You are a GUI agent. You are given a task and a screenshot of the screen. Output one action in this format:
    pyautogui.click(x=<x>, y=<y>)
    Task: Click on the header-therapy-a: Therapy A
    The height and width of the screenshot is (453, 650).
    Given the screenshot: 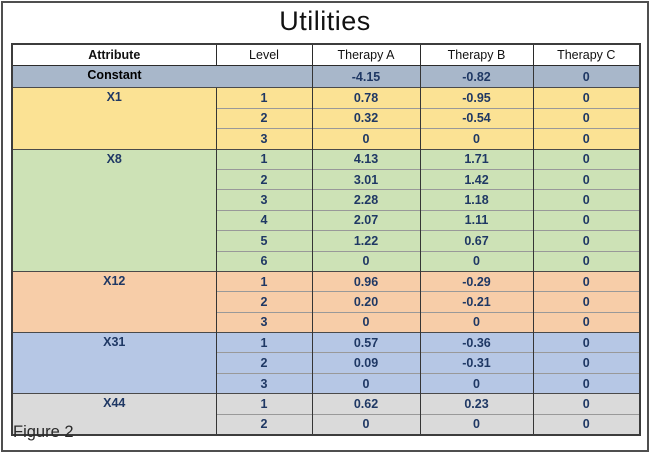 What is the action you would take?
    pyautogui.click(x=366, y=54)
    